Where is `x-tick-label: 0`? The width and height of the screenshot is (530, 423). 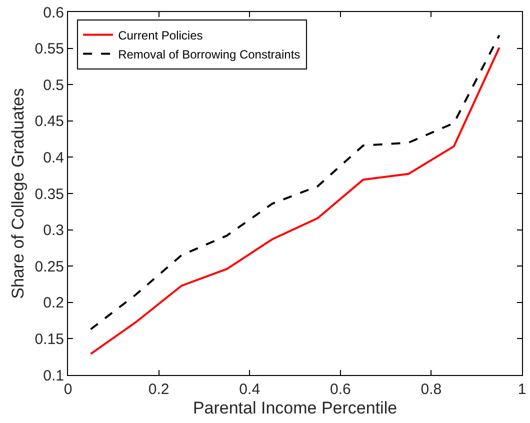 x-tick-label: 0 is located at coordinates (68, 389).